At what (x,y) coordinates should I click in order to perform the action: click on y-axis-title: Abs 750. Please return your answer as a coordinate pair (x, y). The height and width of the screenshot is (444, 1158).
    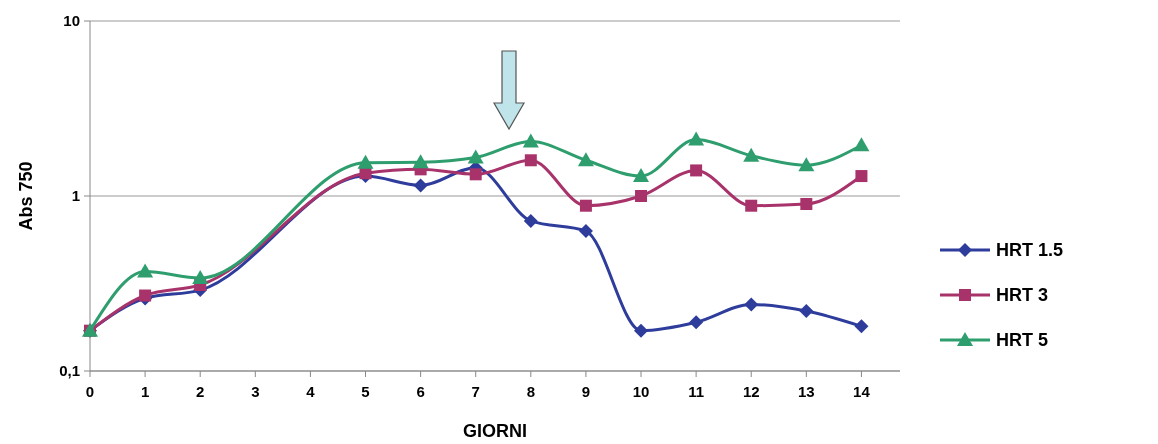
    Looking at the image, I should click on (26, 196).